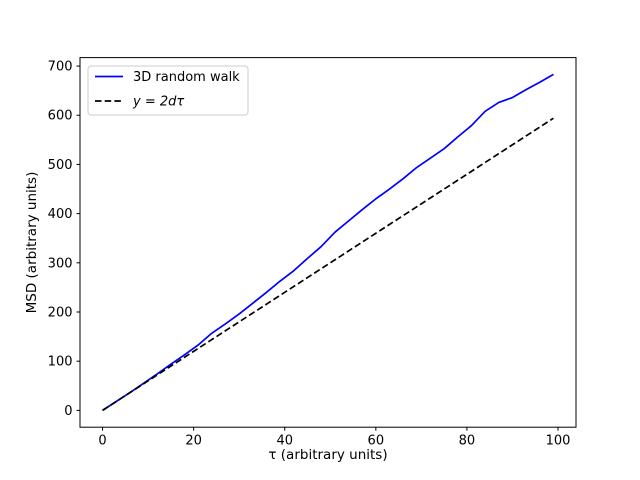 This screenshot has width=640, height=480. Describe the element at coordinates (376, 441) in the screenshot. I see `x-tick-label: 60` at that location.